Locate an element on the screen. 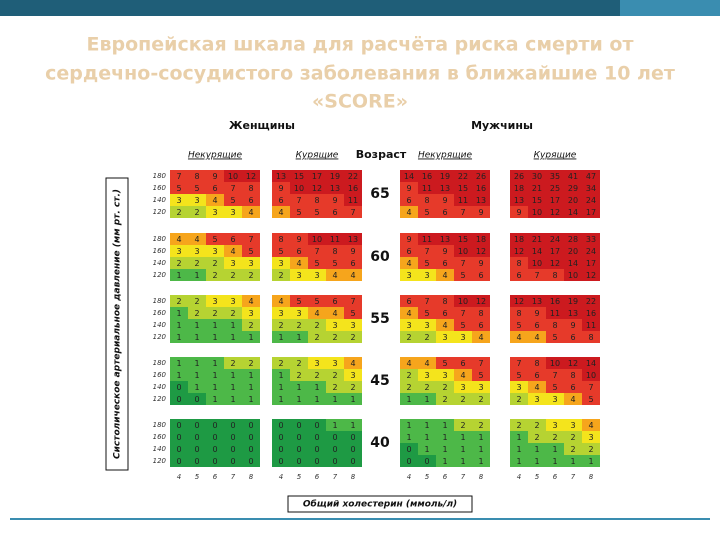  risk-value: 9 is located at coordinates (408, 188).